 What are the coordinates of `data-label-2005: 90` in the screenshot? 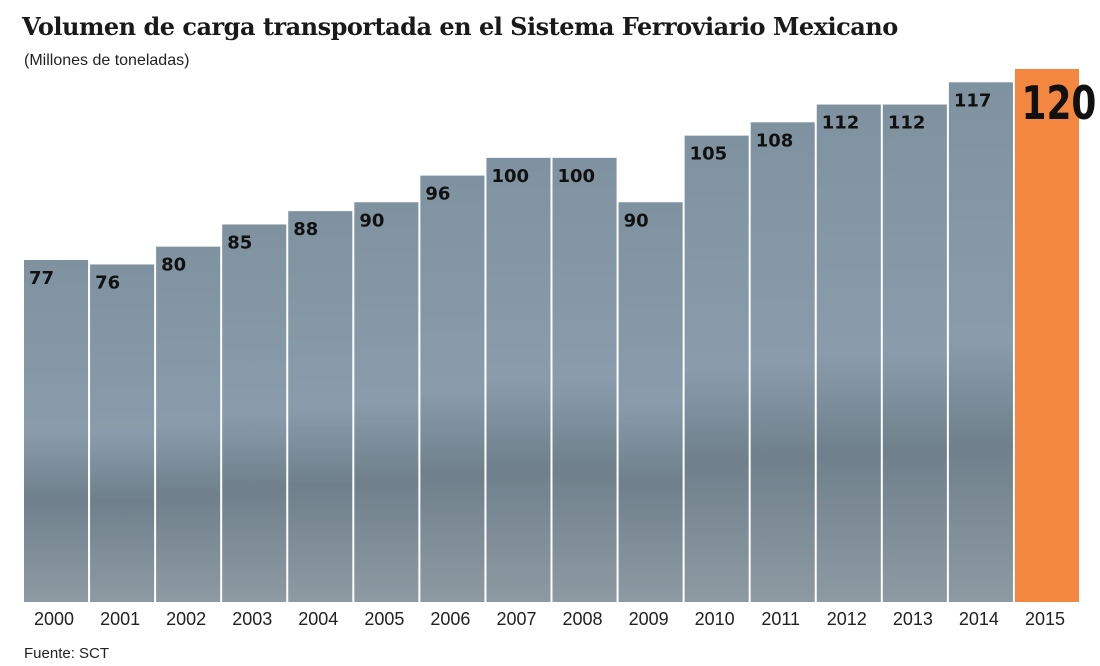 It's located at (371, 220).